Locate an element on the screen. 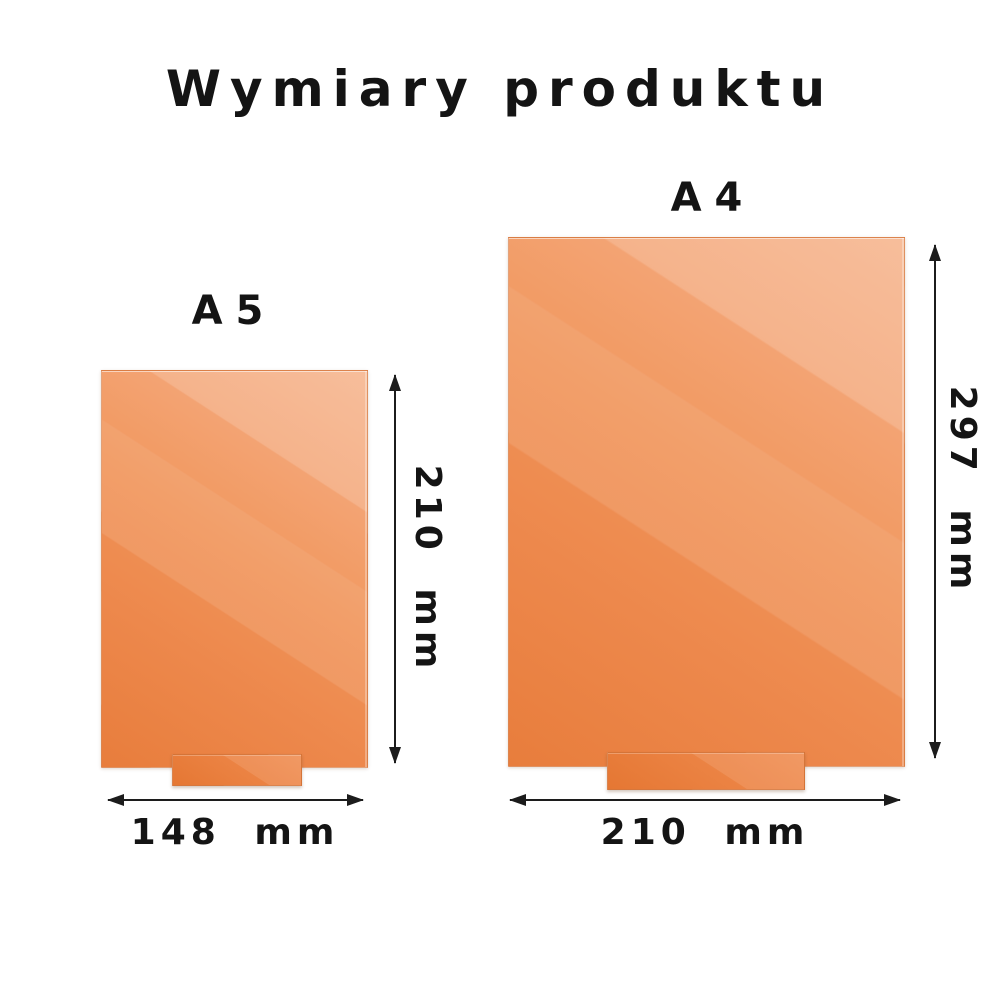 Image resolution: width=1000 pixels, height=1000 pixels. a5-width-label: 148 mm is located at coordinates (235, 832).